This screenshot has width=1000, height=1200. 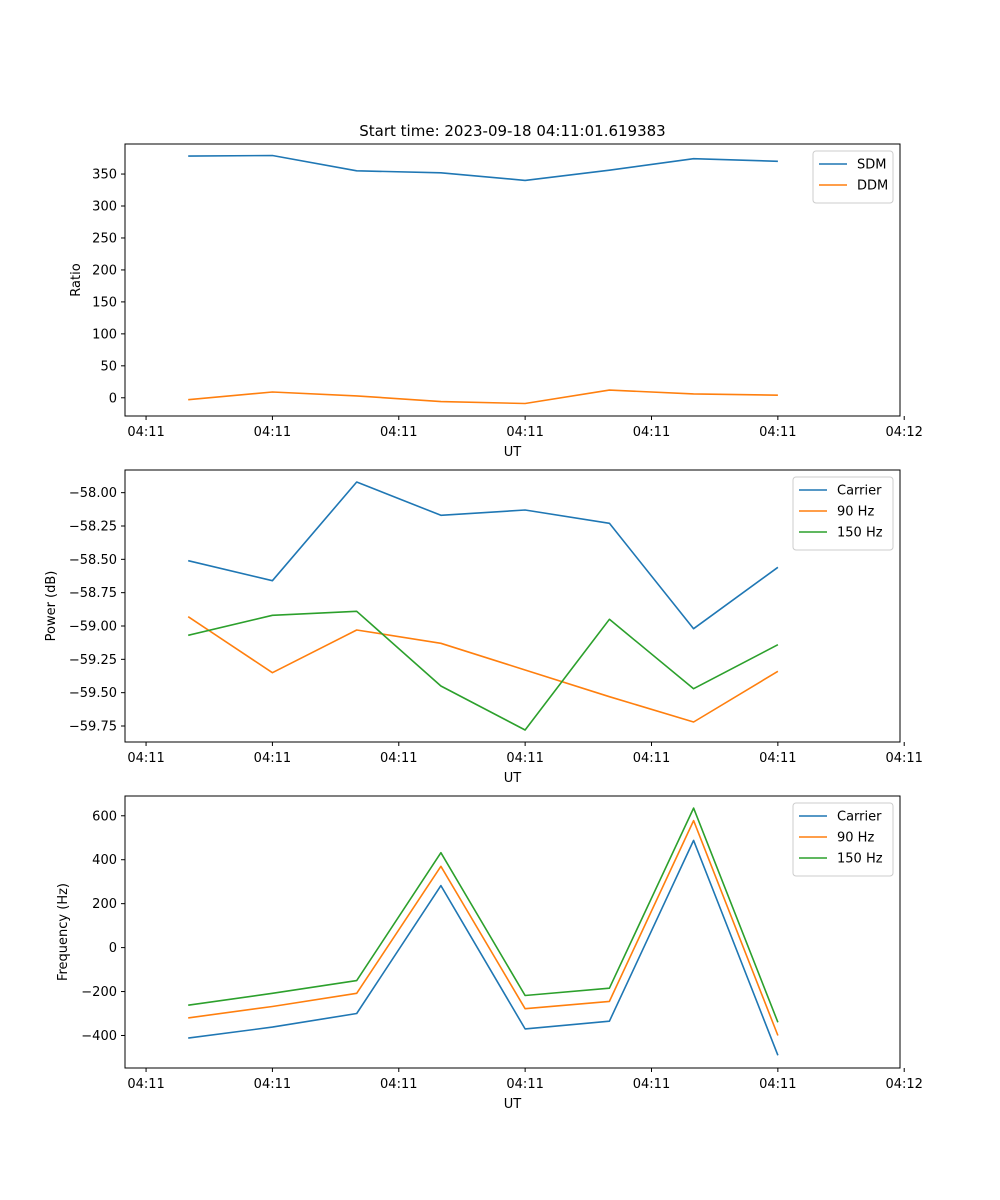 What do you see at coordinates (93, 560) in the screenshot?
I see `y-tick-label: −58.50` at bounding box center [93, 560].